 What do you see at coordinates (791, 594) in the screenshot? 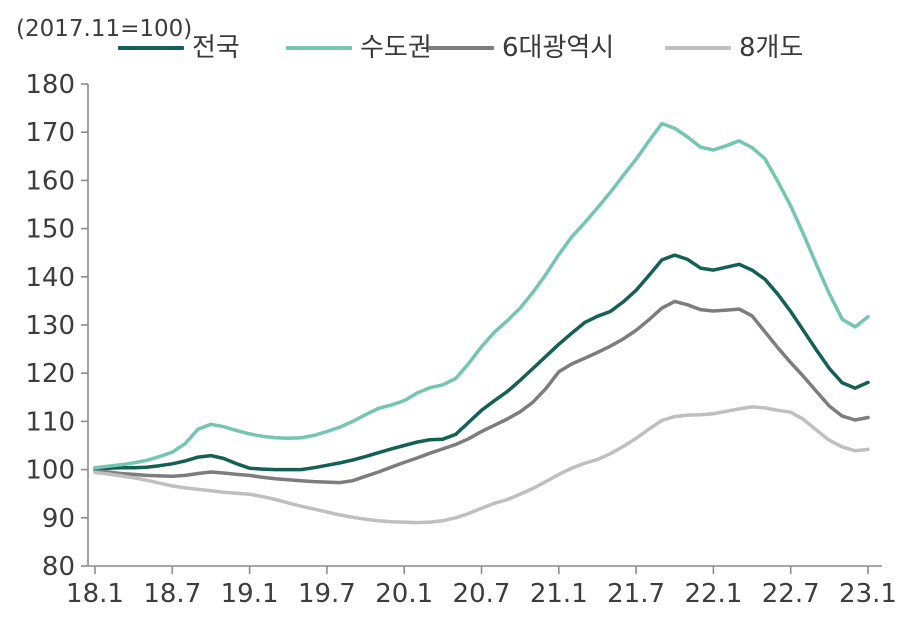
I see `x-tick-label: 22.7` at bounding box center [791, 594].